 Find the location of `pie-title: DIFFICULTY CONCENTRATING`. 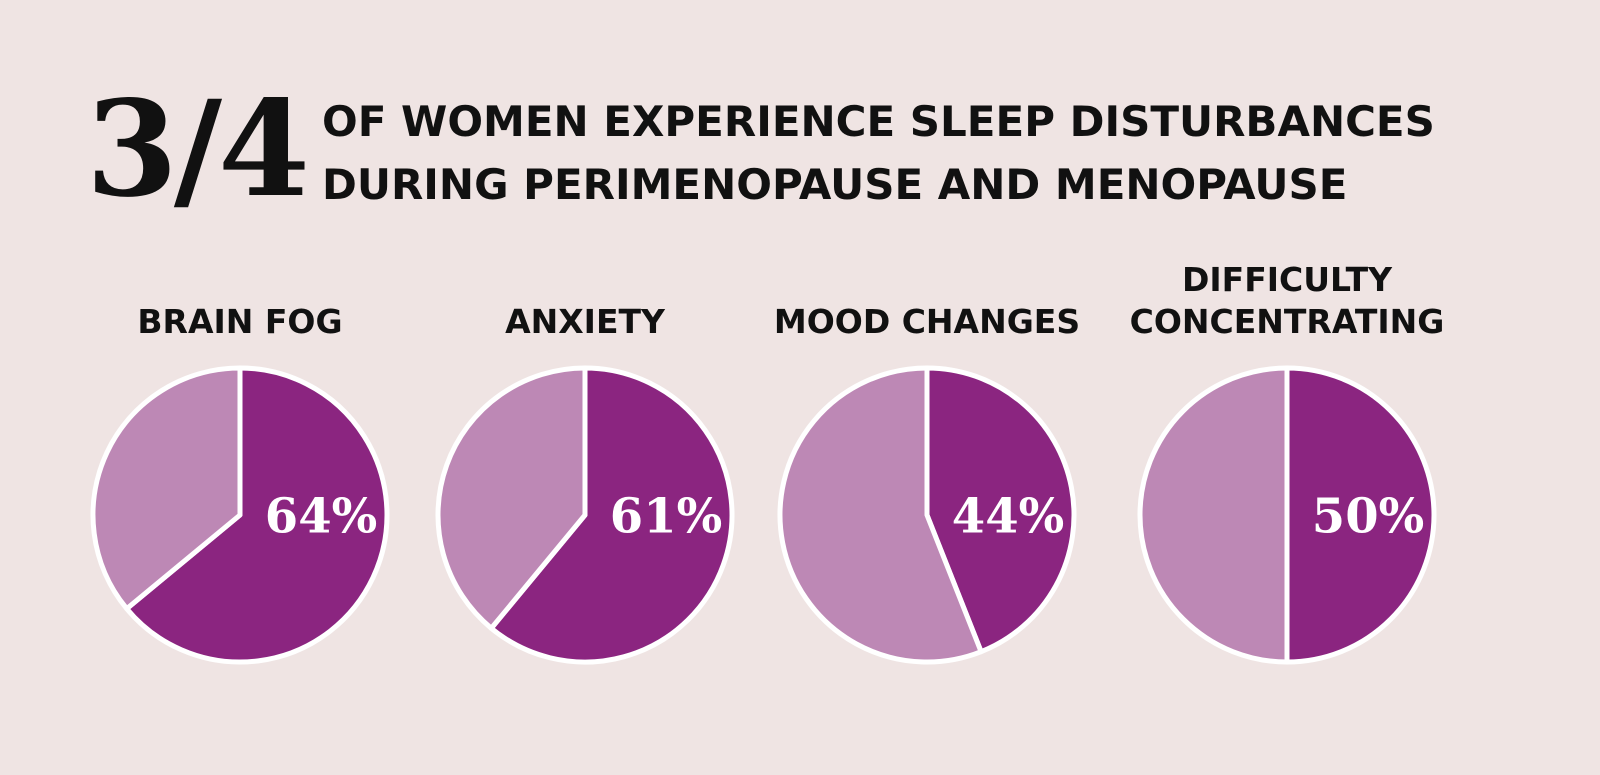

pie-title: DIFFICULTY CONCENTRATING is located at coordinates (1287, 300).